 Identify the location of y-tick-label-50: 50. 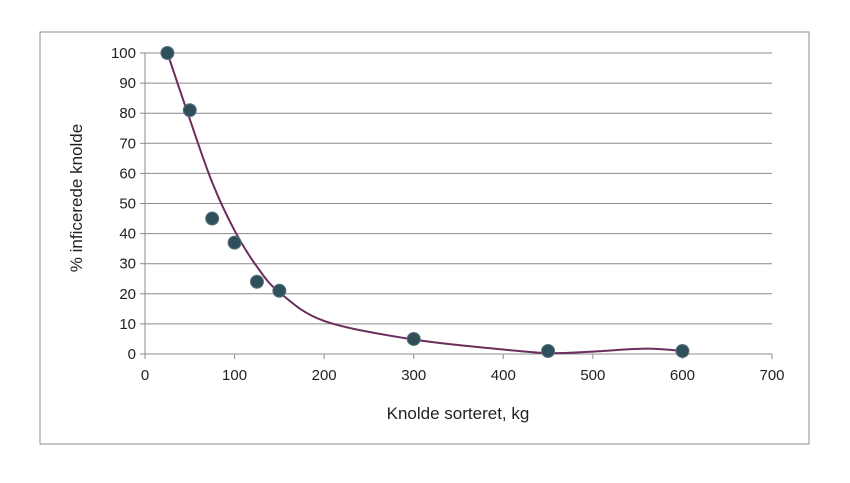
(127, 204).